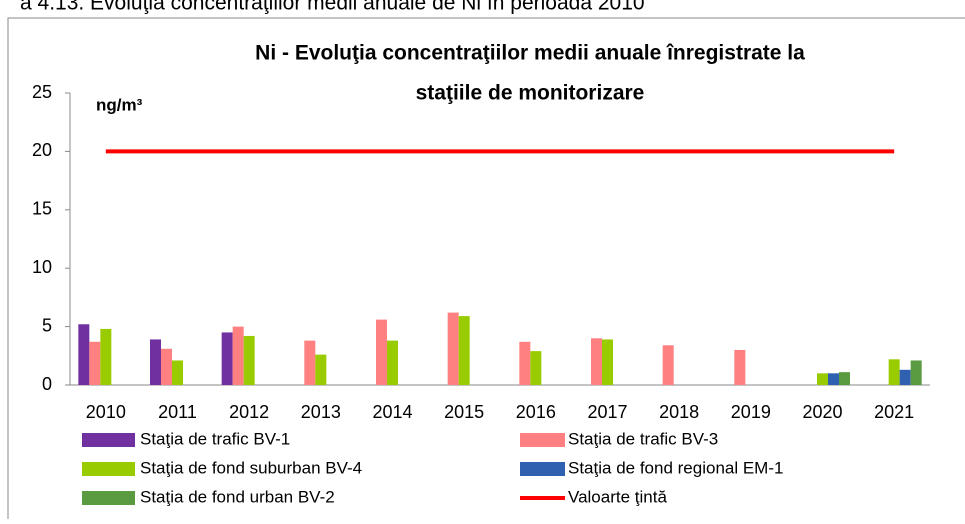 Image resolution: width=965 pixels, height=524 pixels. Describe the element at coordinates (751, 412) in the screenshot. I see `x-tick-label: 2019` at that location.